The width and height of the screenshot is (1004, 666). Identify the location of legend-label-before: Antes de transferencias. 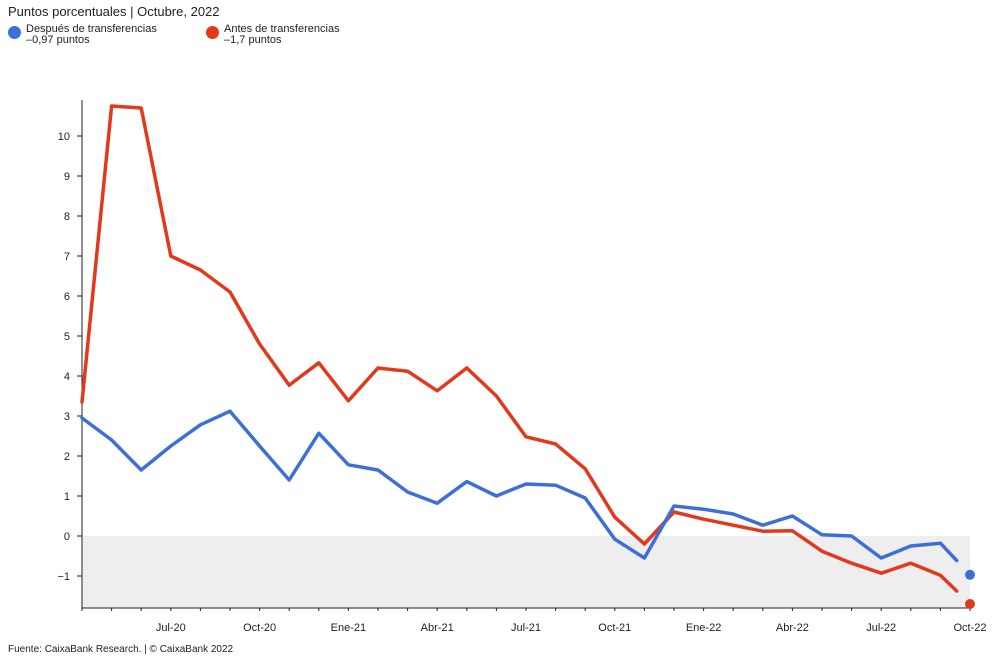
(282, 29).